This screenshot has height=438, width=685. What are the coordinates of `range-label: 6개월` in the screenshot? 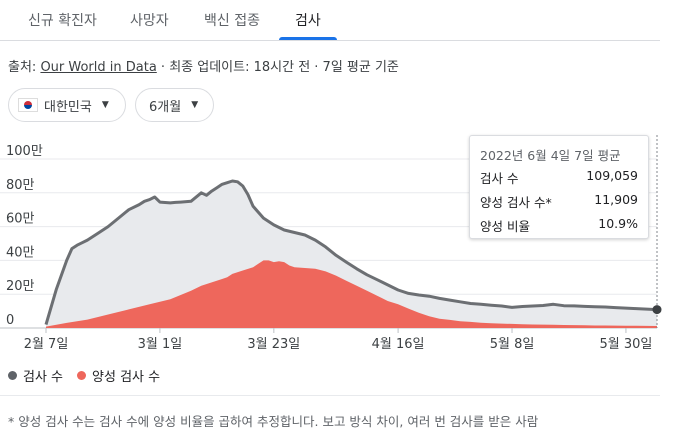 It's located at (165, 107).